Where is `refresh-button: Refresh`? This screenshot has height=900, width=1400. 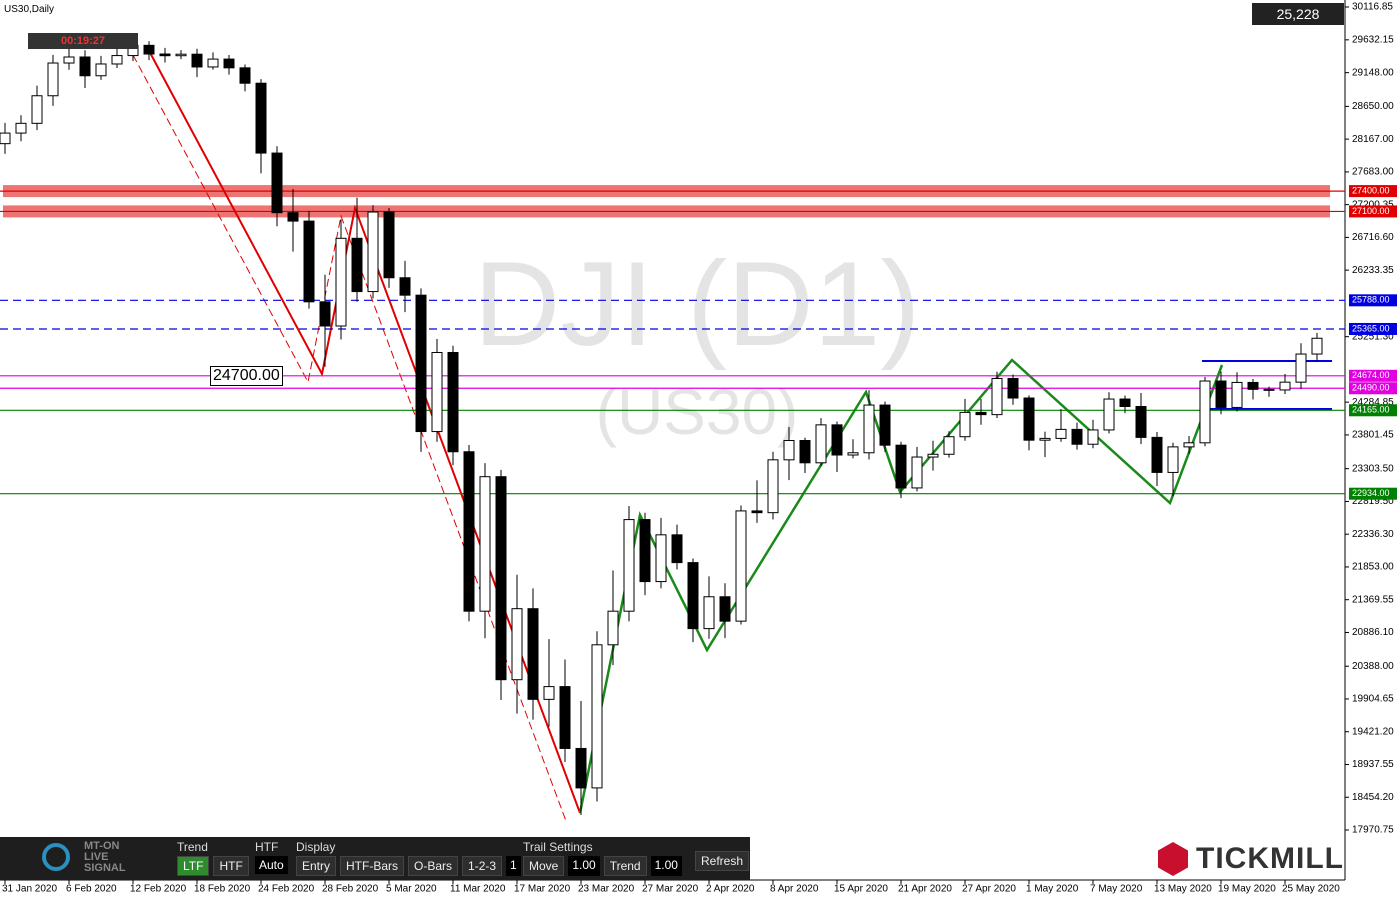 refresh-button: Refresh is located at coordinates (722, 861).